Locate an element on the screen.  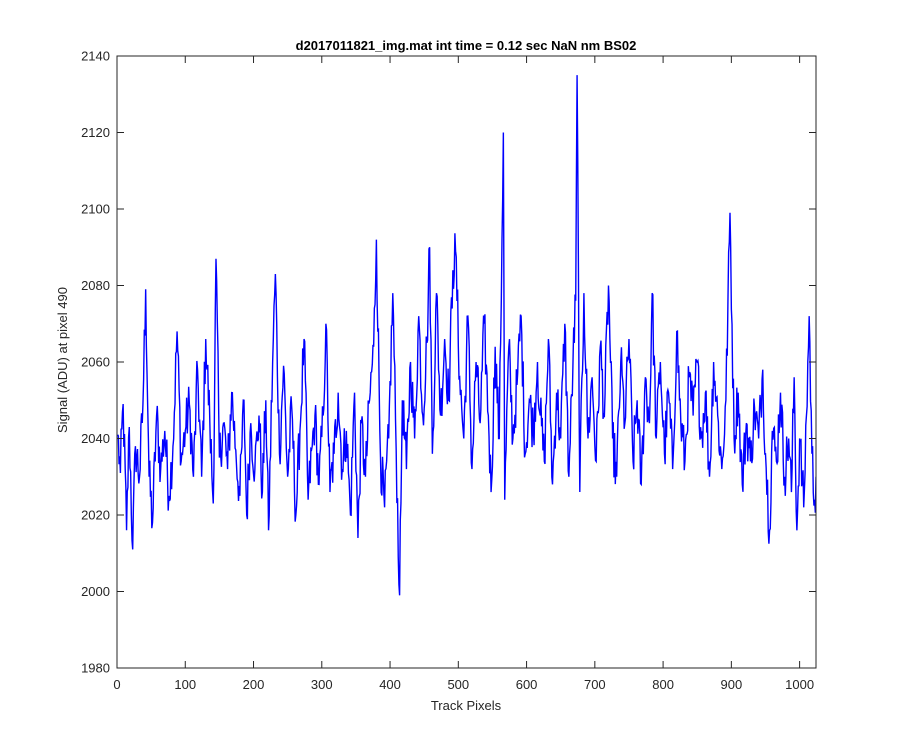
x-tick-label: 0 is located at coordinates (116, 684).